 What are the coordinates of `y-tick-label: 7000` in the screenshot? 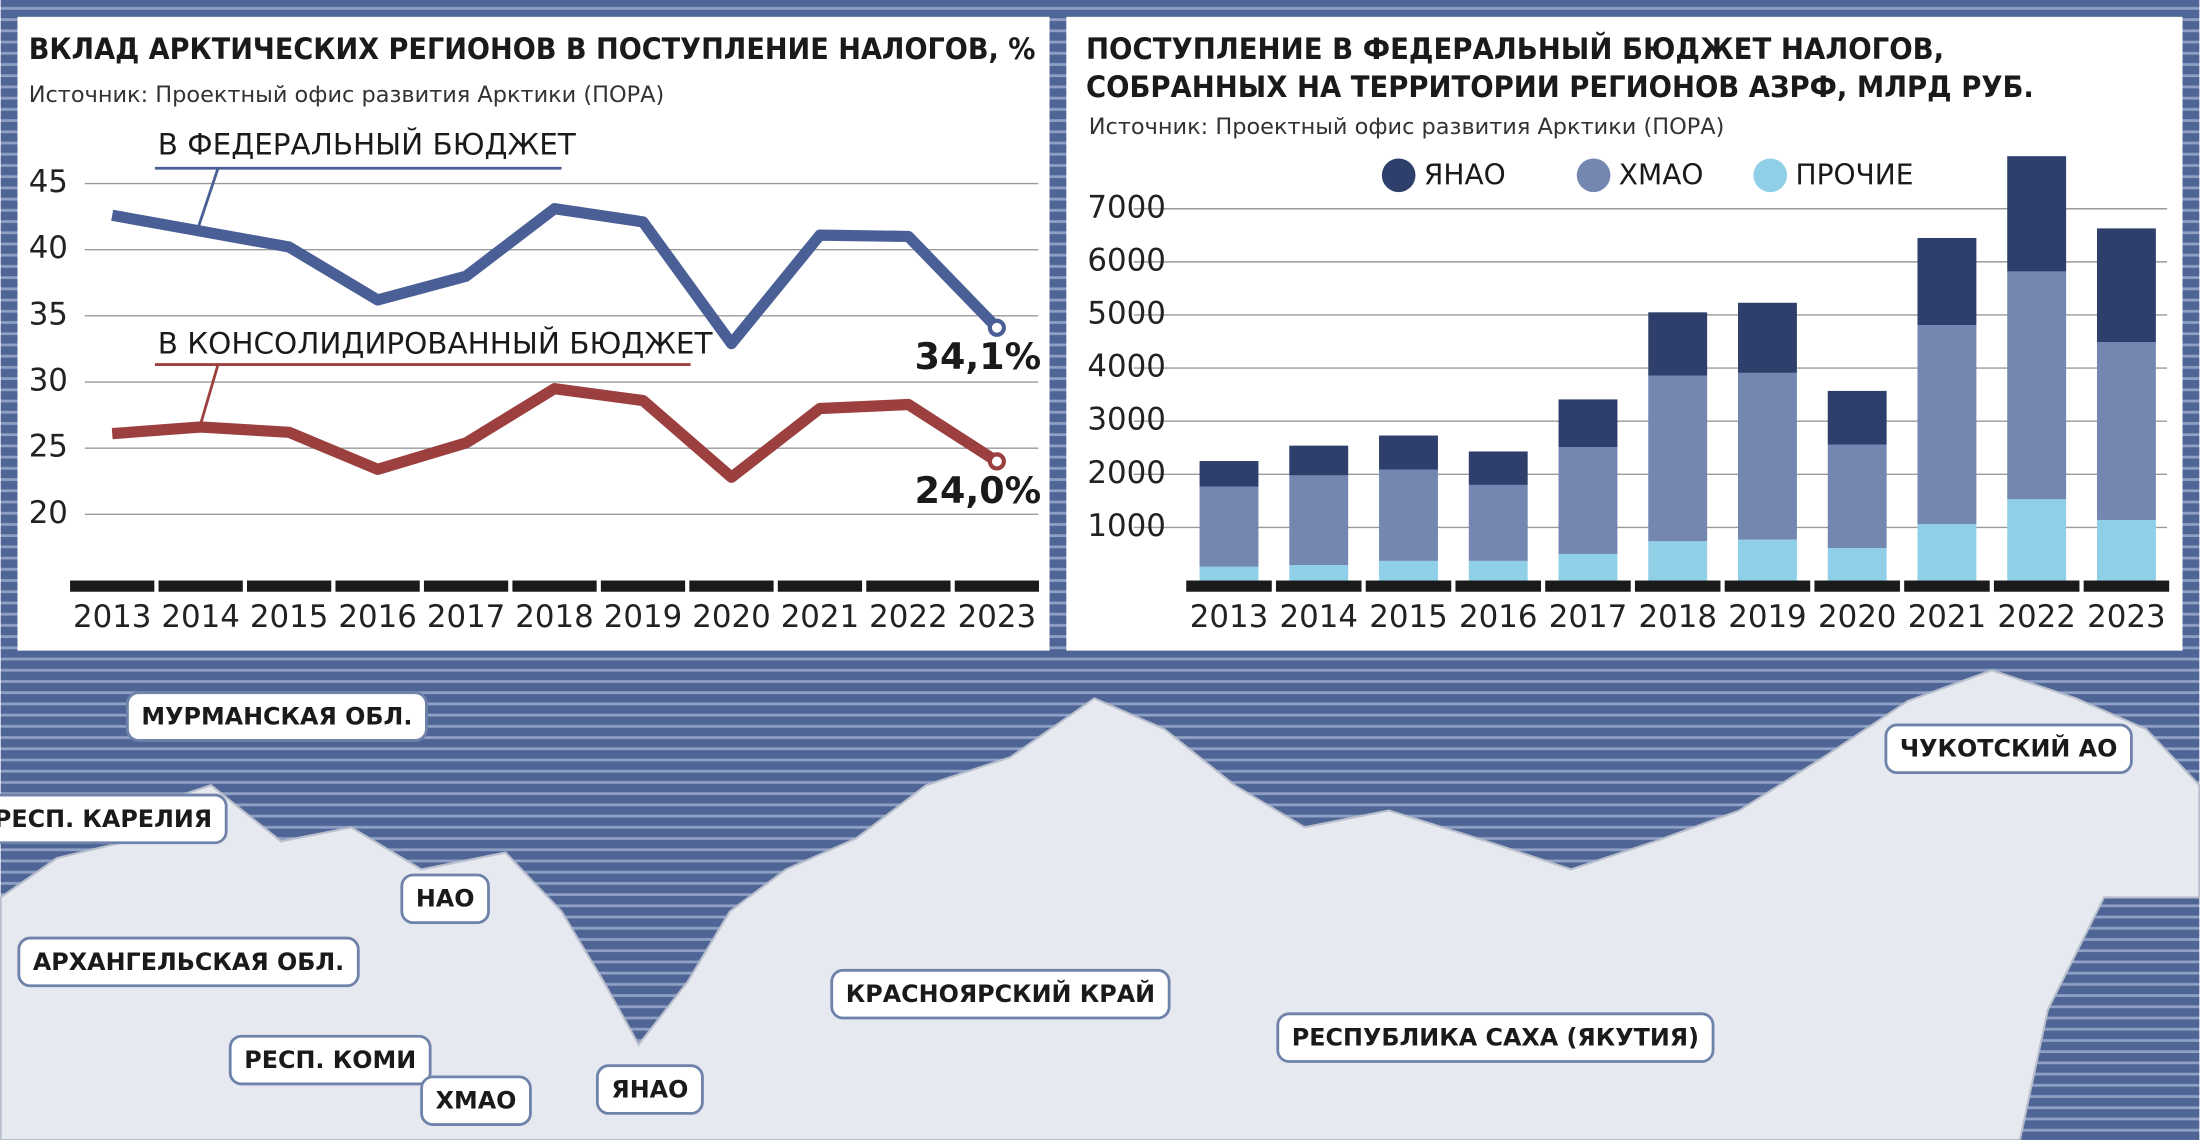 It's located at (1126, 207).